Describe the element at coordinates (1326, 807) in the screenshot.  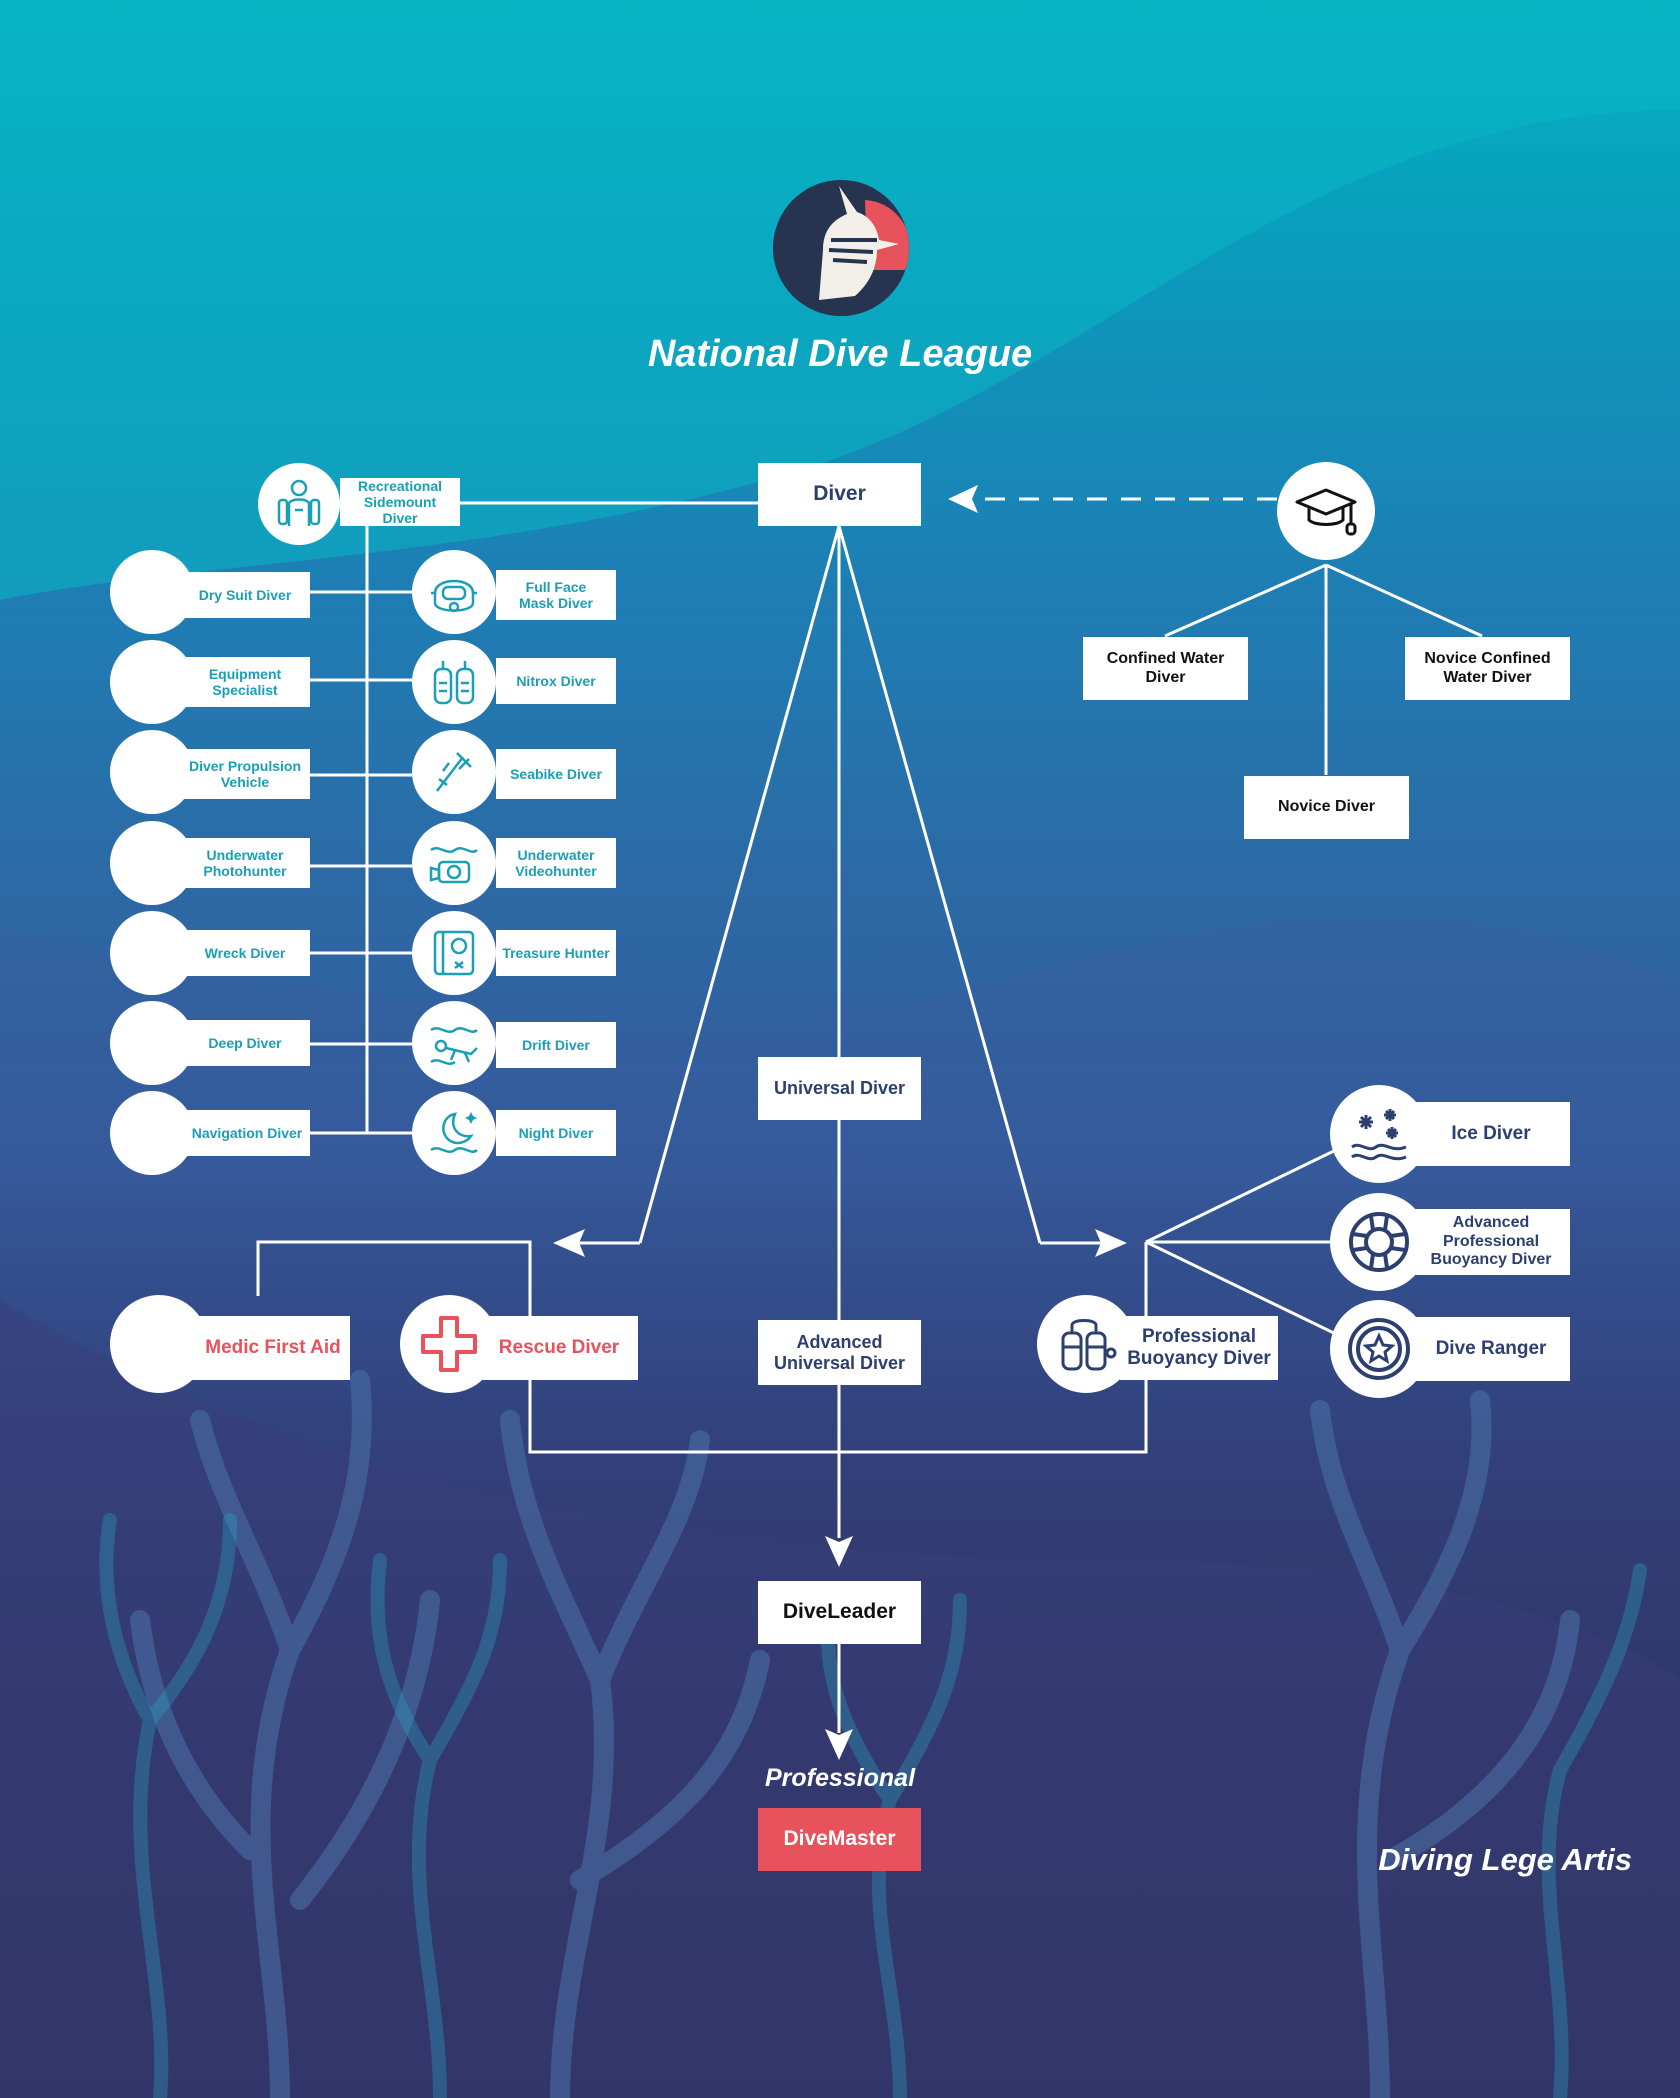
I see `novice-diver-node: Novice Diver` at that location.